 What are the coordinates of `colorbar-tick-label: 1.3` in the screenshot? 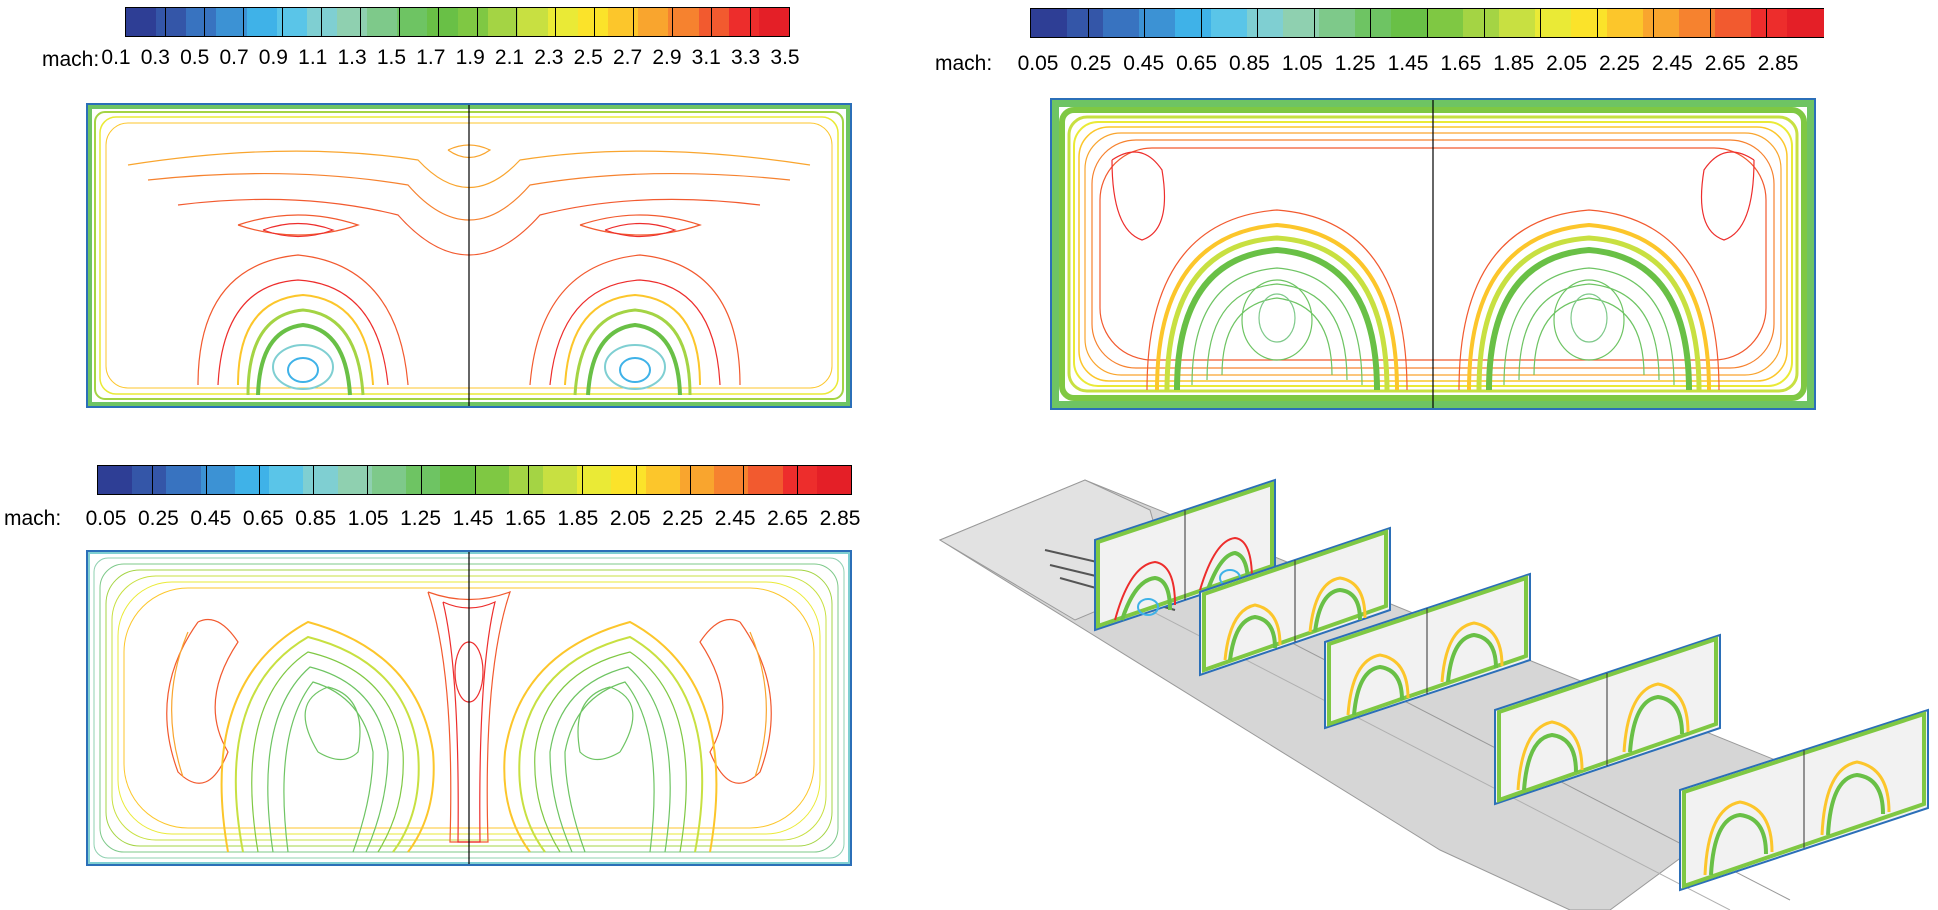 It's located at (352, 57).